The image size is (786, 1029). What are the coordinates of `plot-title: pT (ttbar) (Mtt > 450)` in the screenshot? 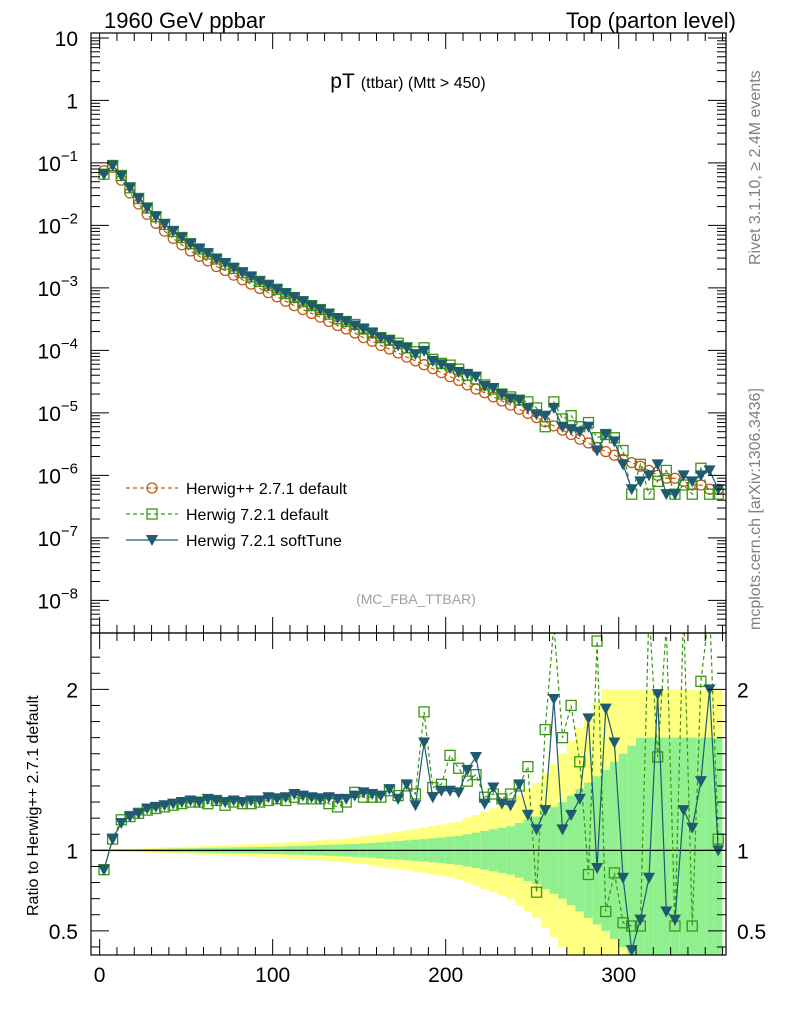 It's located at (407, 81).